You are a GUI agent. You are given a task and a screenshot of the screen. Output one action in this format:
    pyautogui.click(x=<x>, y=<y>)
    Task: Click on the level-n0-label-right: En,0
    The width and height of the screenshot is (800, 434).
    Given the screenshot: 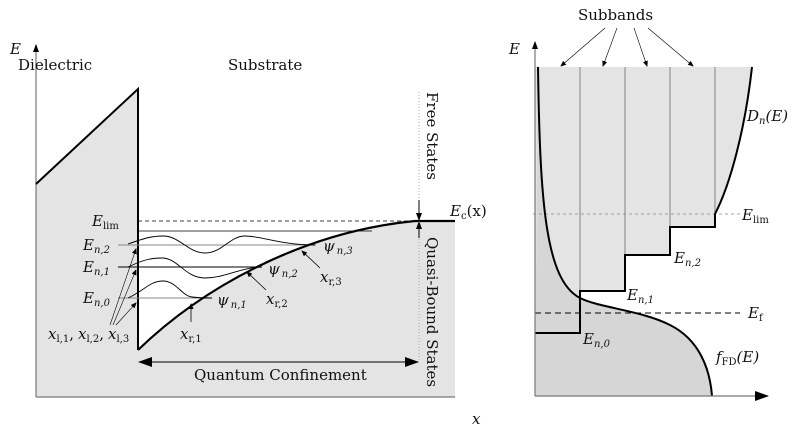 What is the action you would take?
    pyautogui.click(x=596, y=340)
    